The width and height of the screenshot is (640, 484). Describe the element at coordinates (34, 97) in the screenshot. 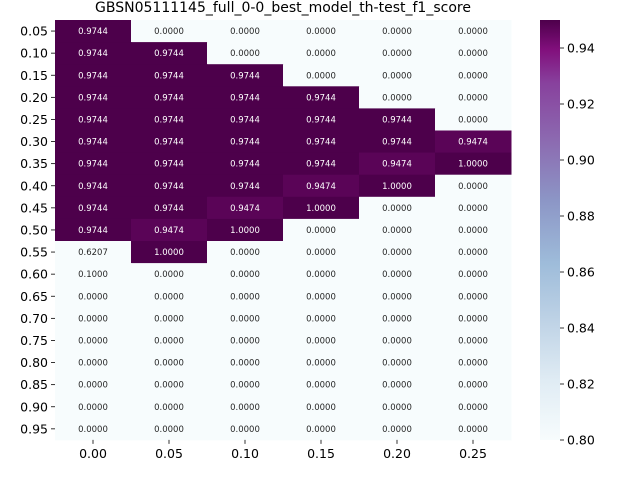

I see `y-tick-label: 0.20` at that location.